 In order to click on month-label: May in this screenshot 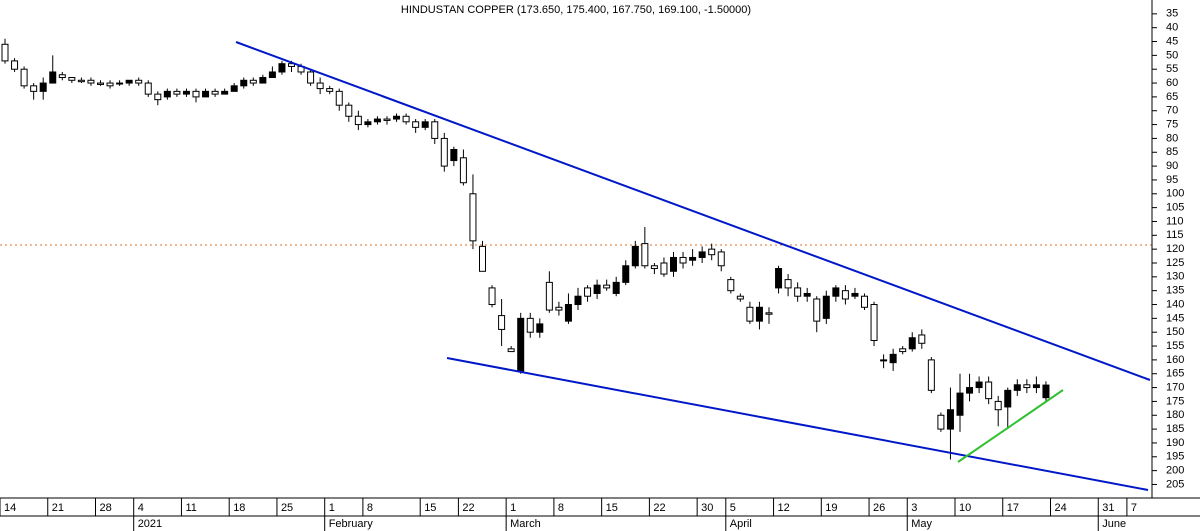, I will do `click(921, 524)`.